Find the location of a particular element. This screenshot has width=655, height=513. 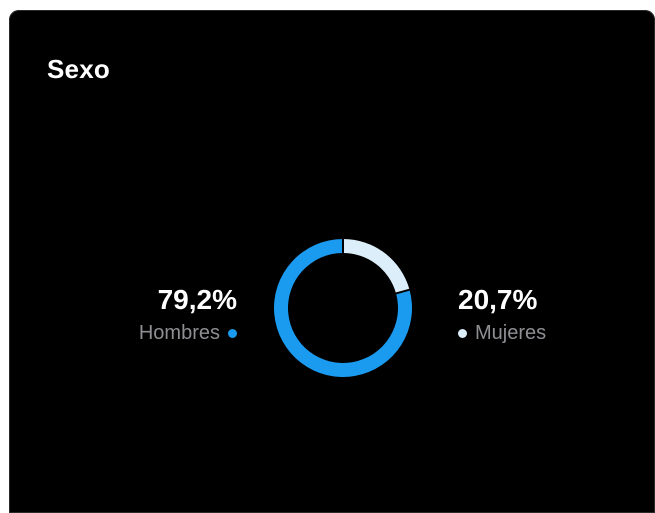

male-percentage: 79,2% is located at coordinates (197, 299).